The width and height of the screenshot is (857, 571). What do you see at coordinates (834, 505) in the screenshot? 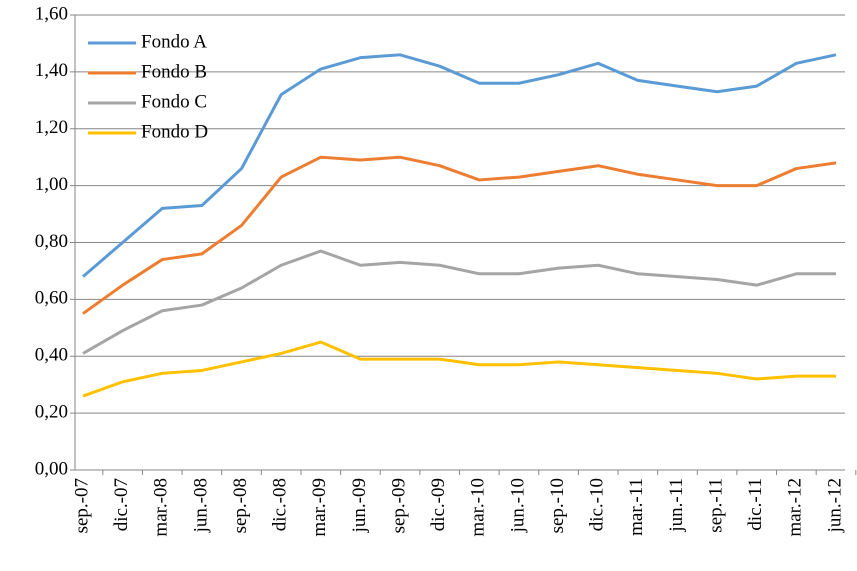
I see `x-tick-label: jun.-12` at bounding box center [834, 505].